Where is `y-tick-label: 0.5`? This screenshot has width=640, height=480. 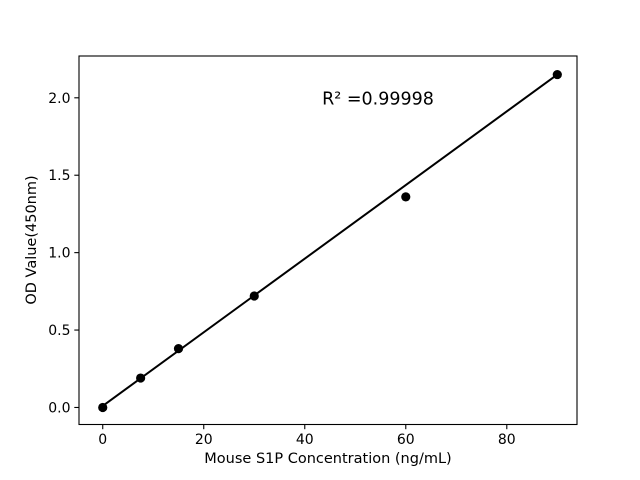 y-tick-label: 0.5 is located at coordinates (59, 331).